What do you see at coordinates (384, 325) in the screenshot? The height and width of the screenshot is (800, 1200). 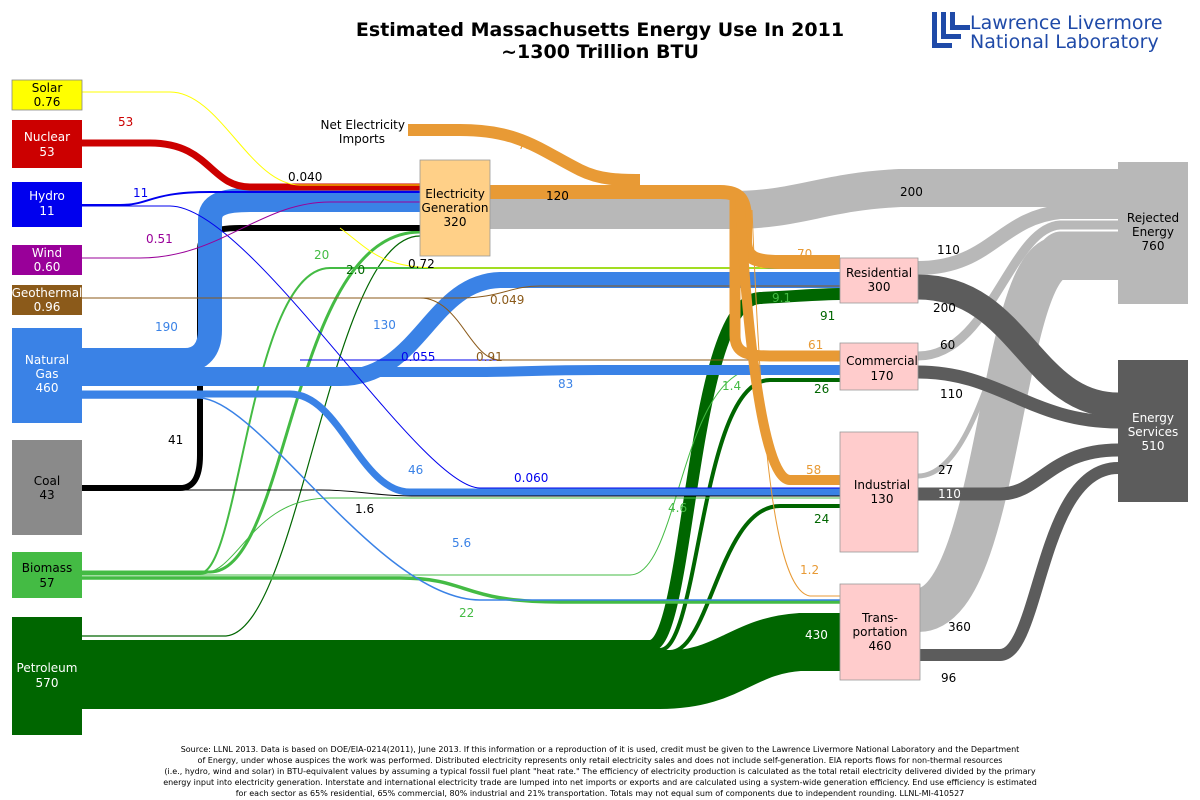 I see `label-ng-to-res: 130` at bounding box center [384, 325].